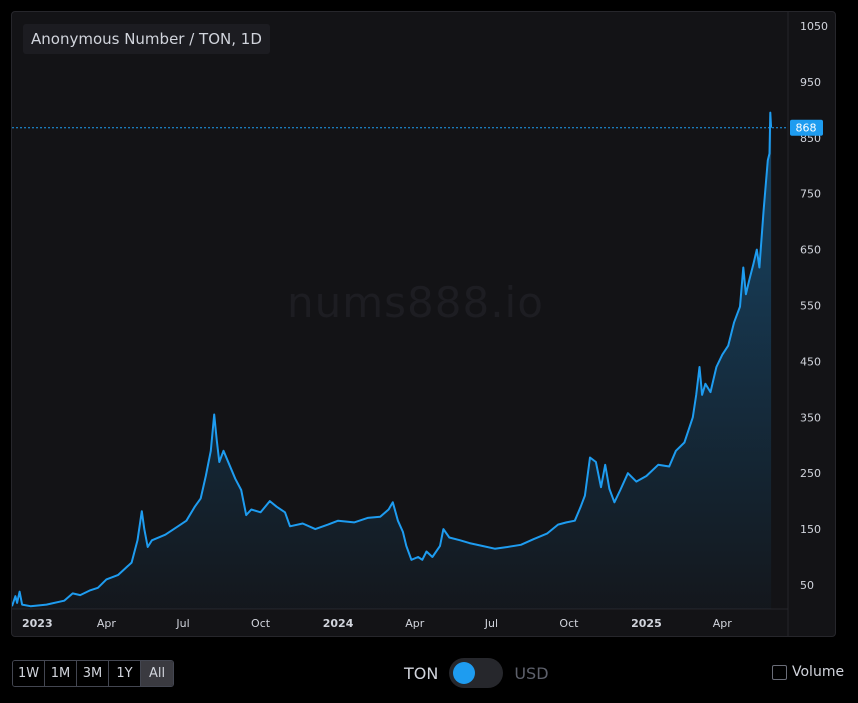 The height and width of the screenshot is (703, 858). I want to click on range-button-1y: 1Y, so click(125, 673).